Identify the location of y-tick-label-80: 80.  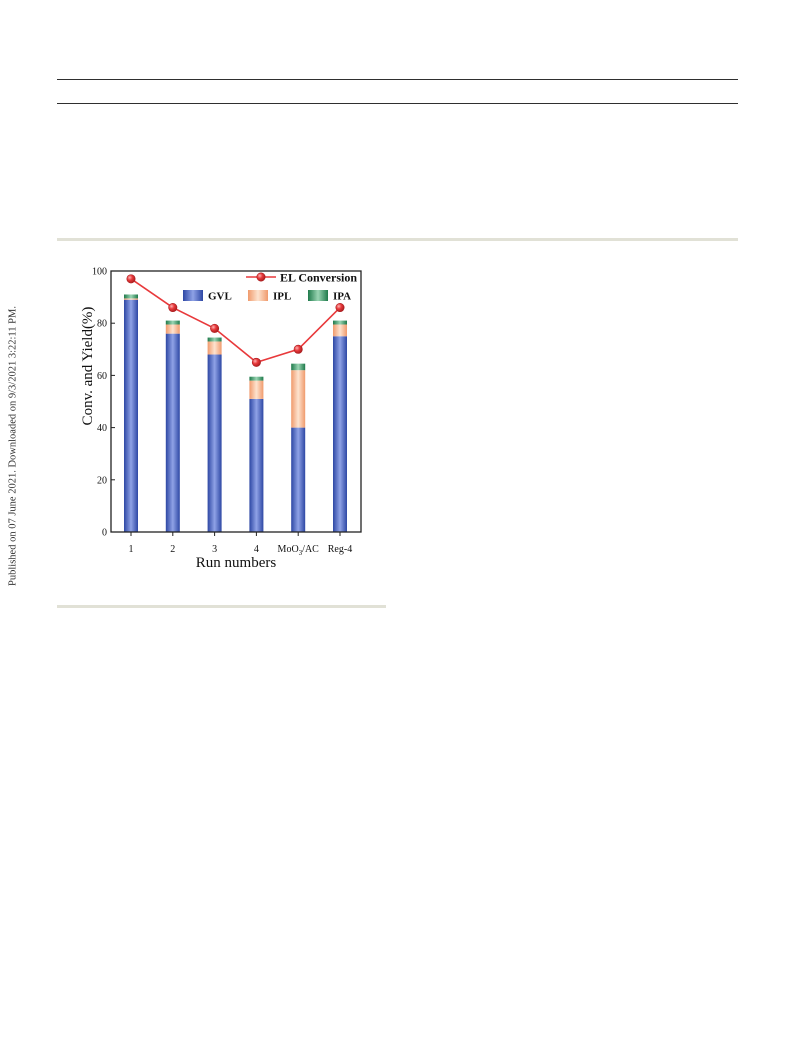
(102, 324).